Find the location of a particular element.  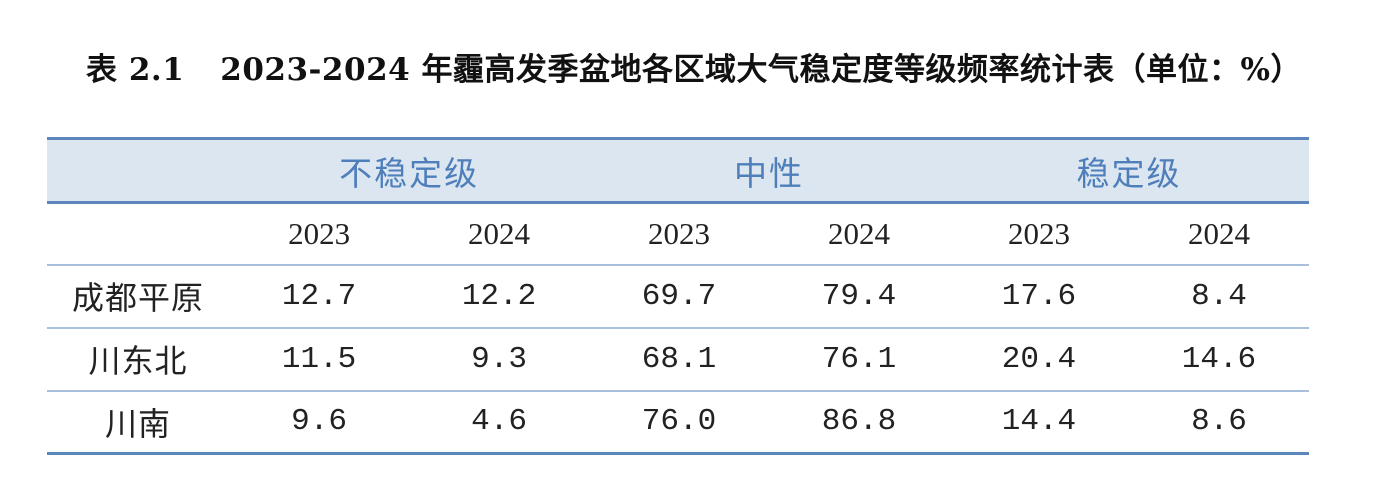

caption-title: 2023-2024 年霾高发季盆地各区域大气稳定度等级频率统计表（单位：%） is located at coordinates (761, 70).